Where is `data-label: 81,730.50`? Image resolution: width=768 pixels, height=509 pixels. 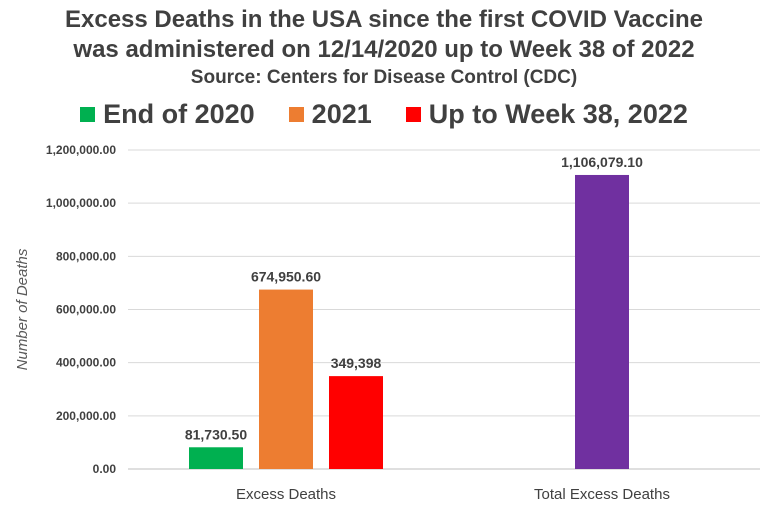
data-label: 81,730.50 is located at coordinates (216, 434).